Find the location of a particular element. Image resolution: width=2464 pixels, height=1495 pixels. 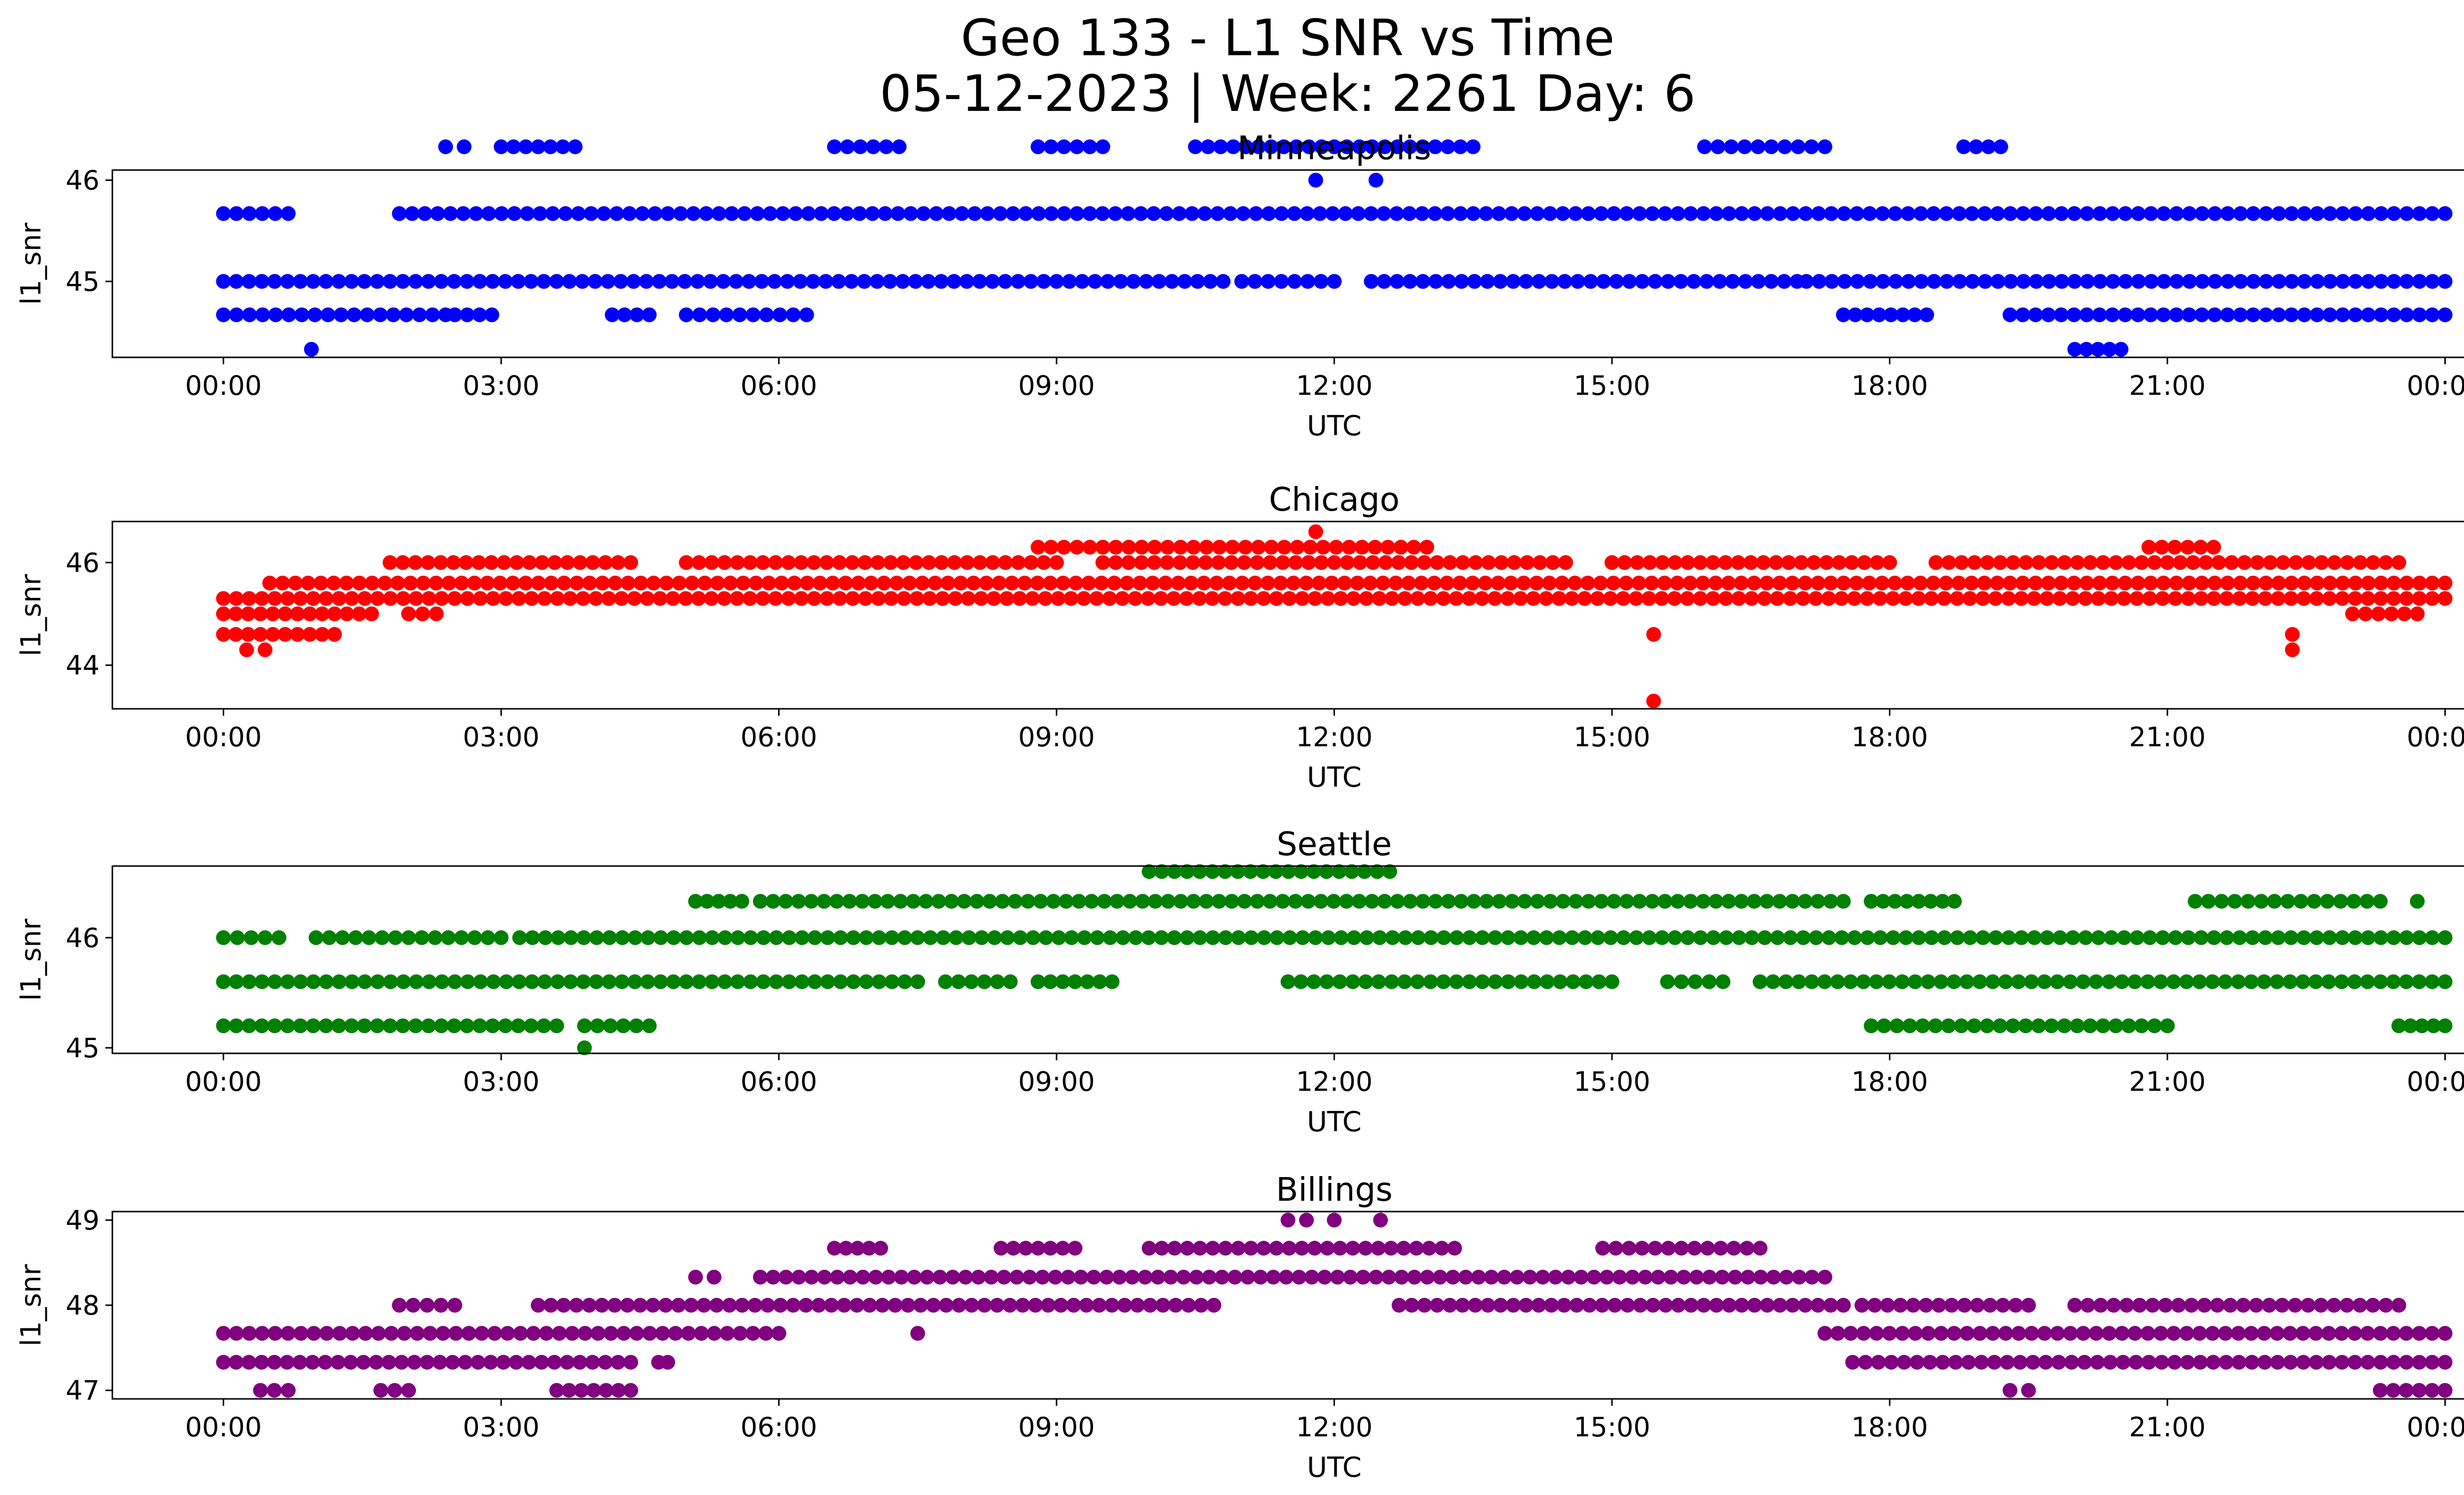

x-axis-label: UTC is located at coordinates (1334, 778).